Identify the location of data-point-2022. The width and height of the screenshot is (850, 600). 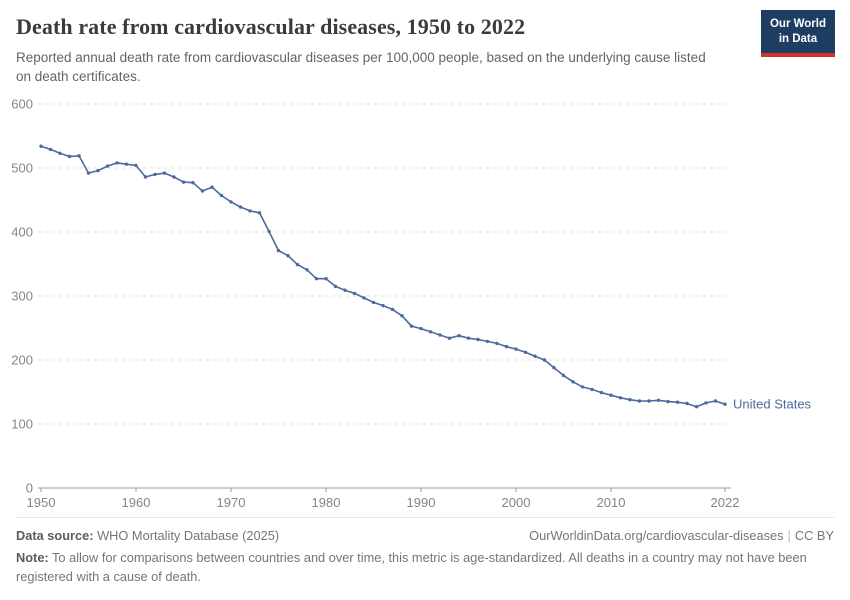
(725, 404).